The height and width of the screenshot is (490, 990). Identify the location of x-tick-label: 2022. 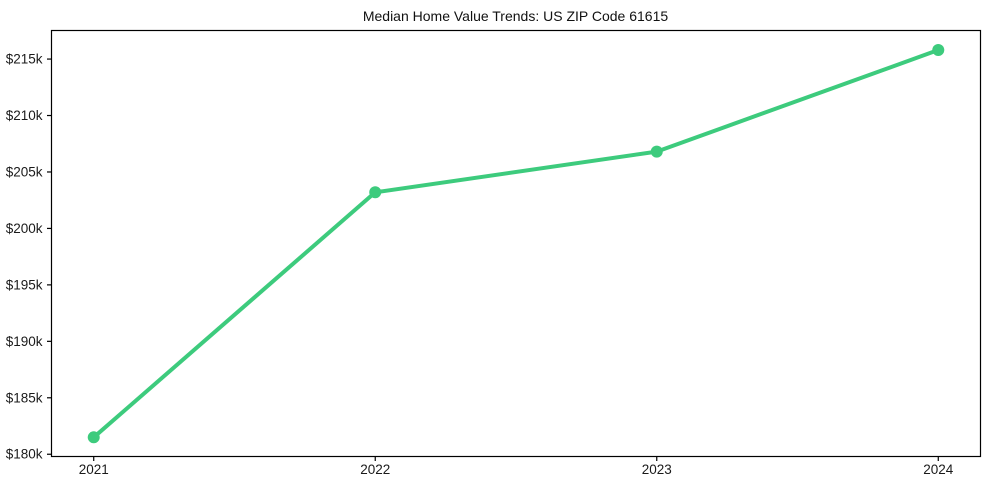
(375, 469).